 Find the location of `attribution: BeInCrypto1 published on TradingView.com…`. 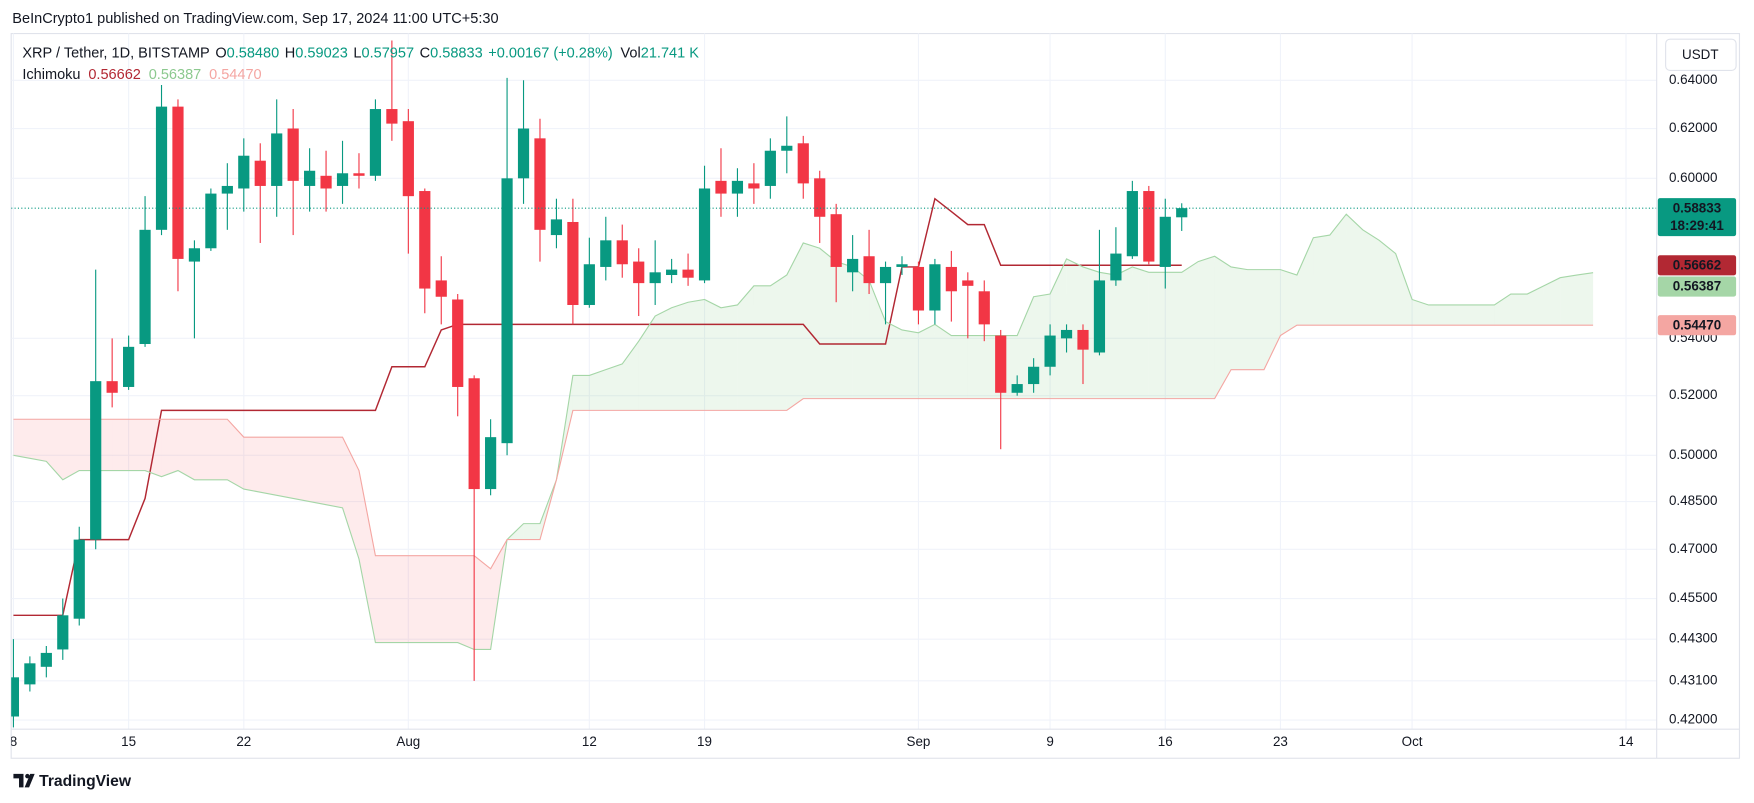

attribution: BeInCrypto1 published on TradingView.com… is located at coordinates (255, 19).